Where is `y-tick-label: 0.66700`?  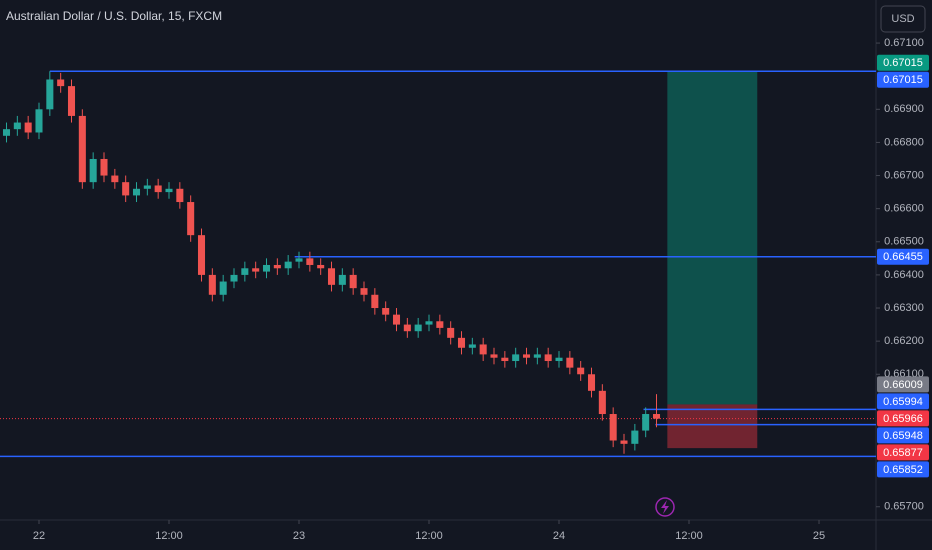
y-tick-label: 0.66700 is located at coordinates (904, 175).